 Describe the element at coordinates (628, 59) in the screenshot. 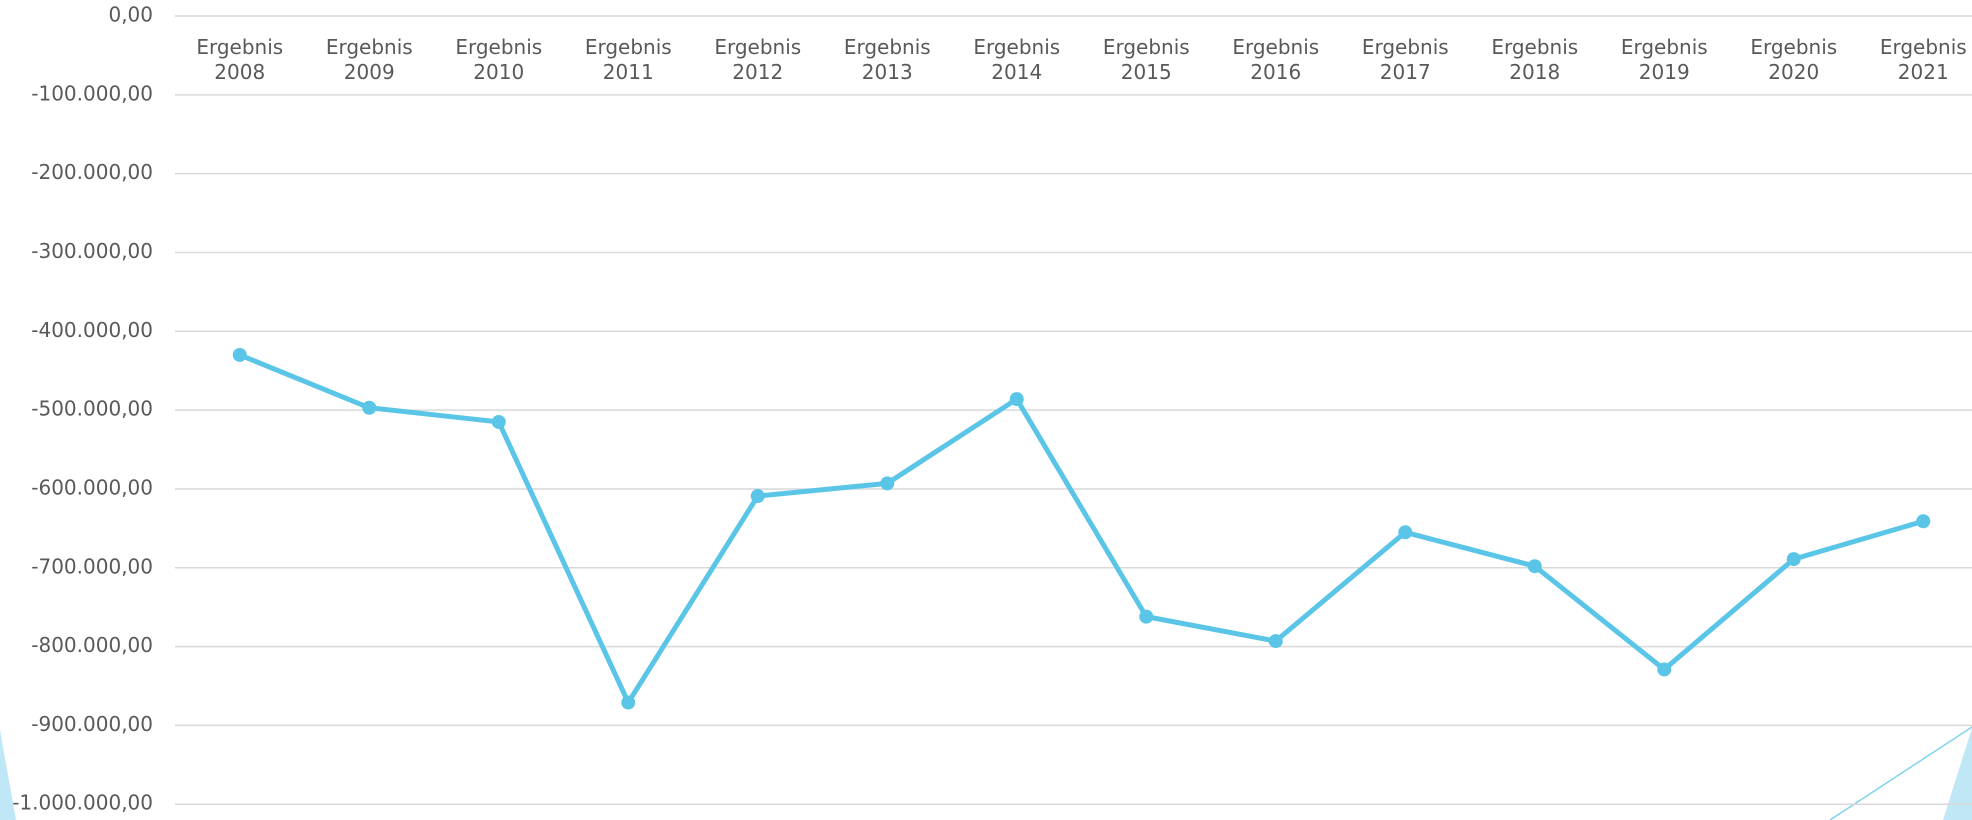

I see `x-tick-label: Ergebnis 2011` at that location.